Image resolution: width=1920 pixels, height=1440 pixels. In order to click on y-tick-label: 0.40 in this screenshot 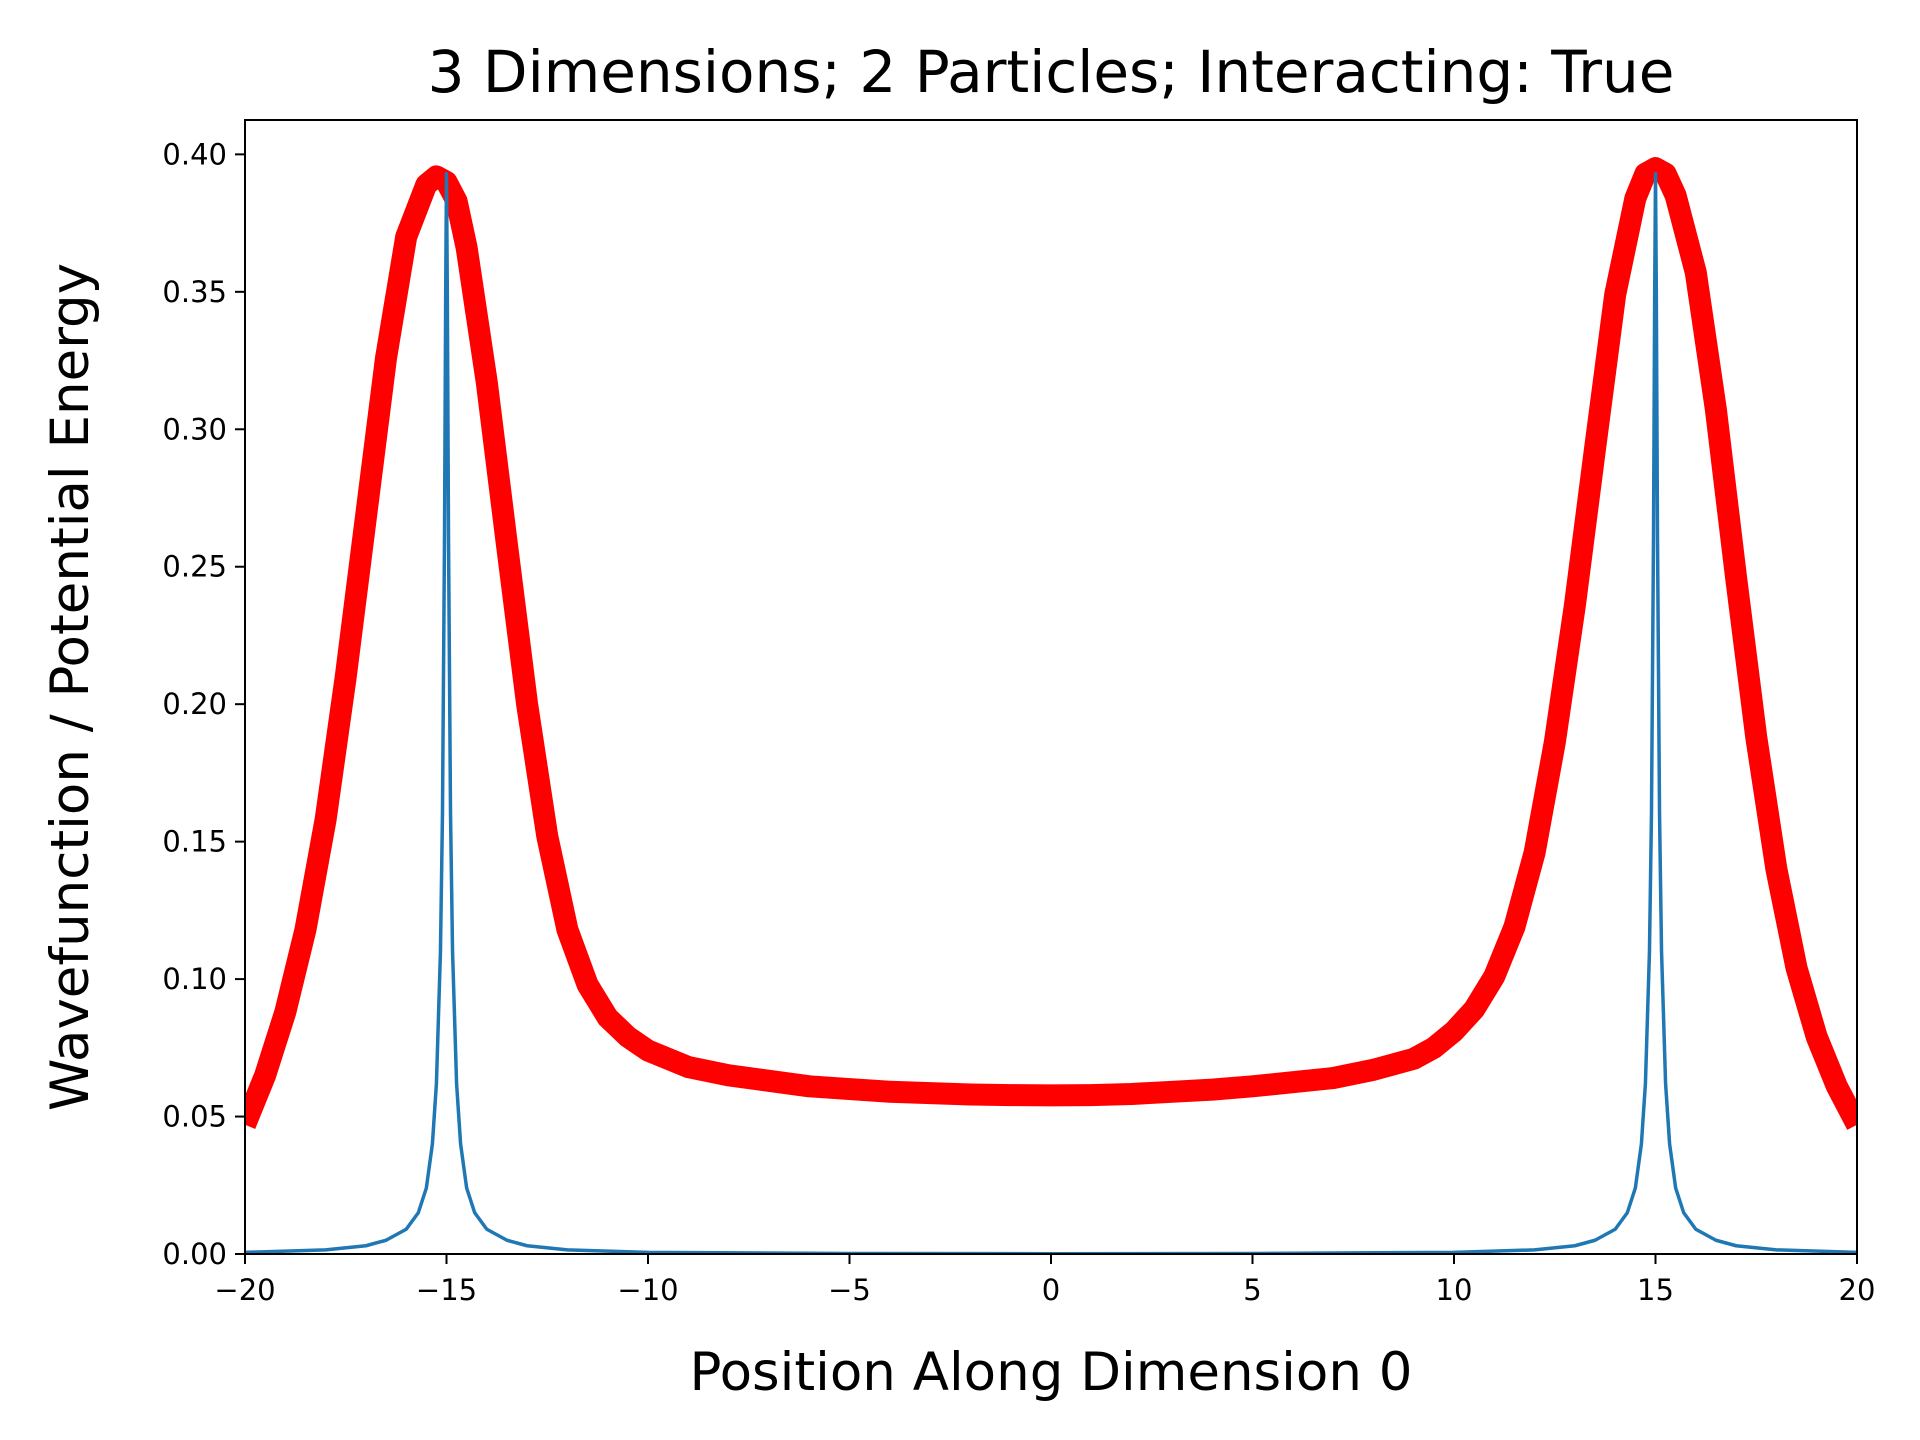, I will do `click(194, 154)`.